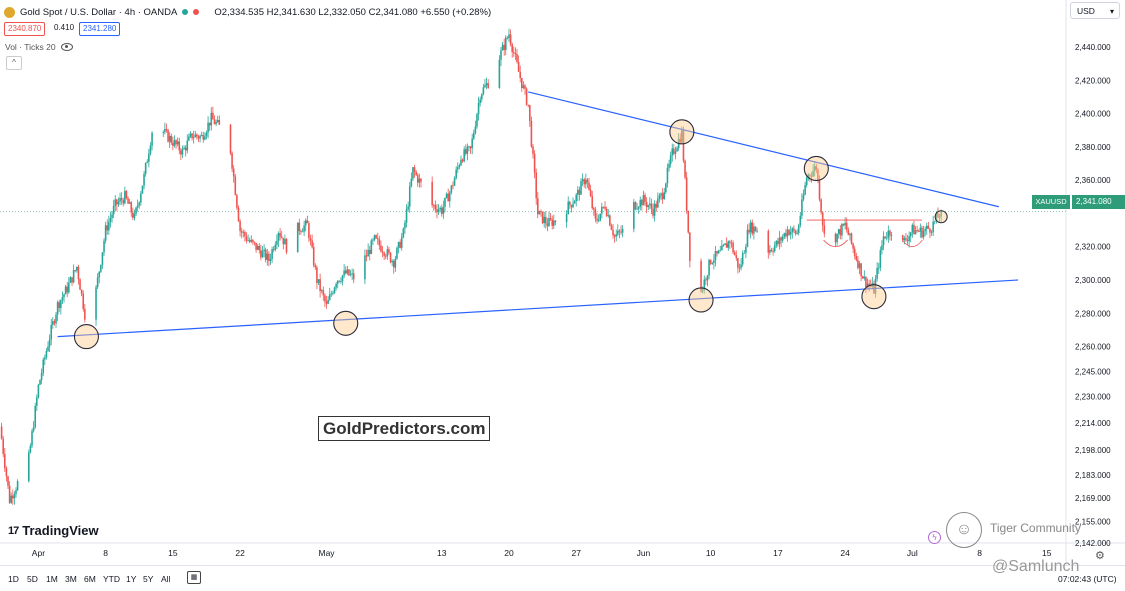 The width and height of the screenshot is (1125, 591). Describe the element at coordinates (111, 579) in the screenshot. I see `range-ytd: YTD` at that location.